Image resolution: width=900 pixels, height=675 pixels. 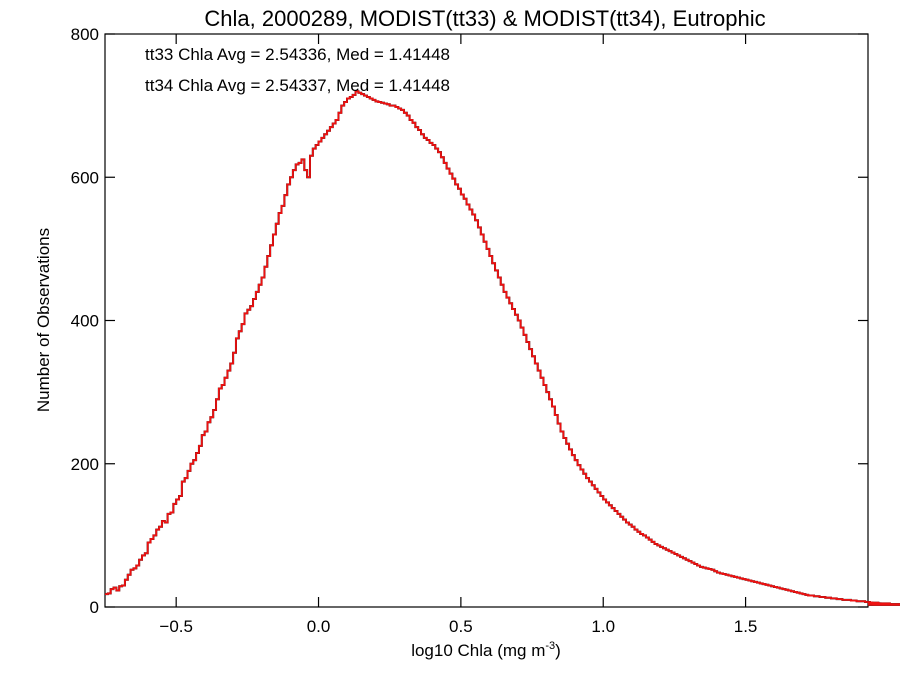 What do you see at coordinates (558, 650) in the screenshot?
I see `x-axis-label-close: )` at bounding box center [558, 650].